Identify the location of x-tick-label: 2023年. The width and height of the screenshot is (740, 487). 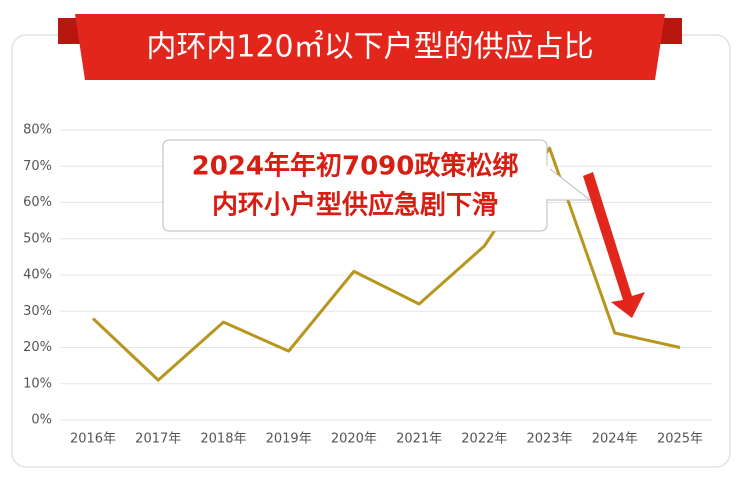
(550, 439).